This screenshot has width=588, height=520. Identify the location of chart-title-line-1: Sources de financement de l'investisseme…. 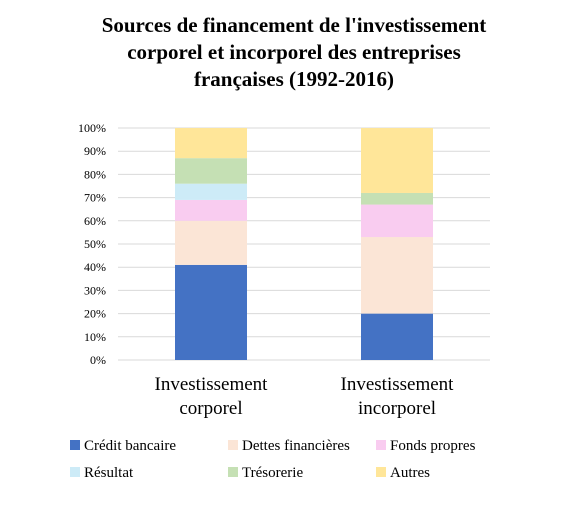
(294, 25).